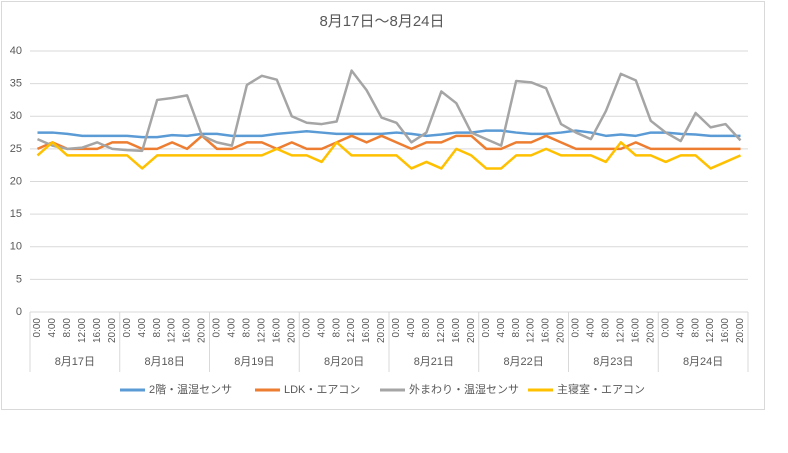 The height and width of the screenshot is (453, 788). What do you see at coordinates (164, 362) in the screenshot?
I see `group-label: 8月18日` at bounding box center [164, 362].